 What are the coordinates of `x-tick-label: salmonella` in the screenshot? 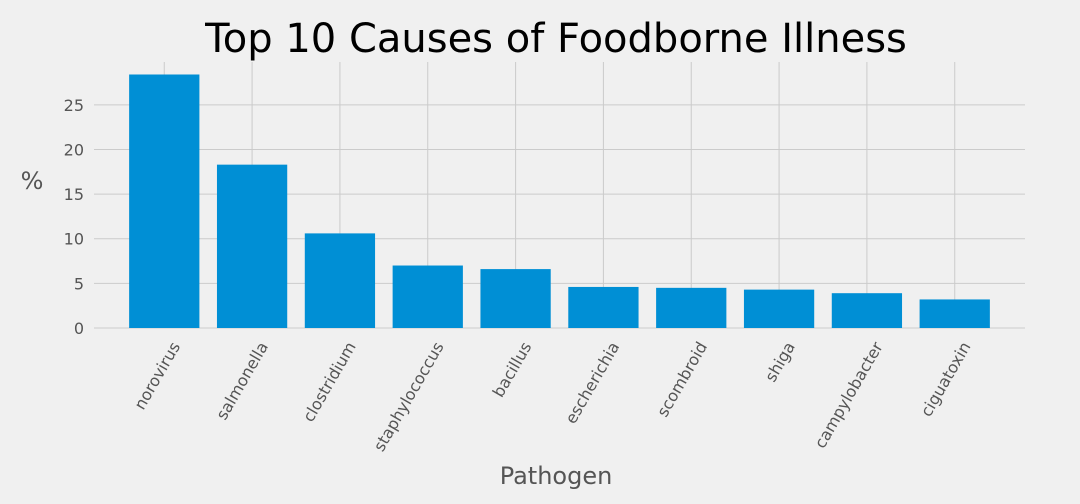 It's located at (242, 381).